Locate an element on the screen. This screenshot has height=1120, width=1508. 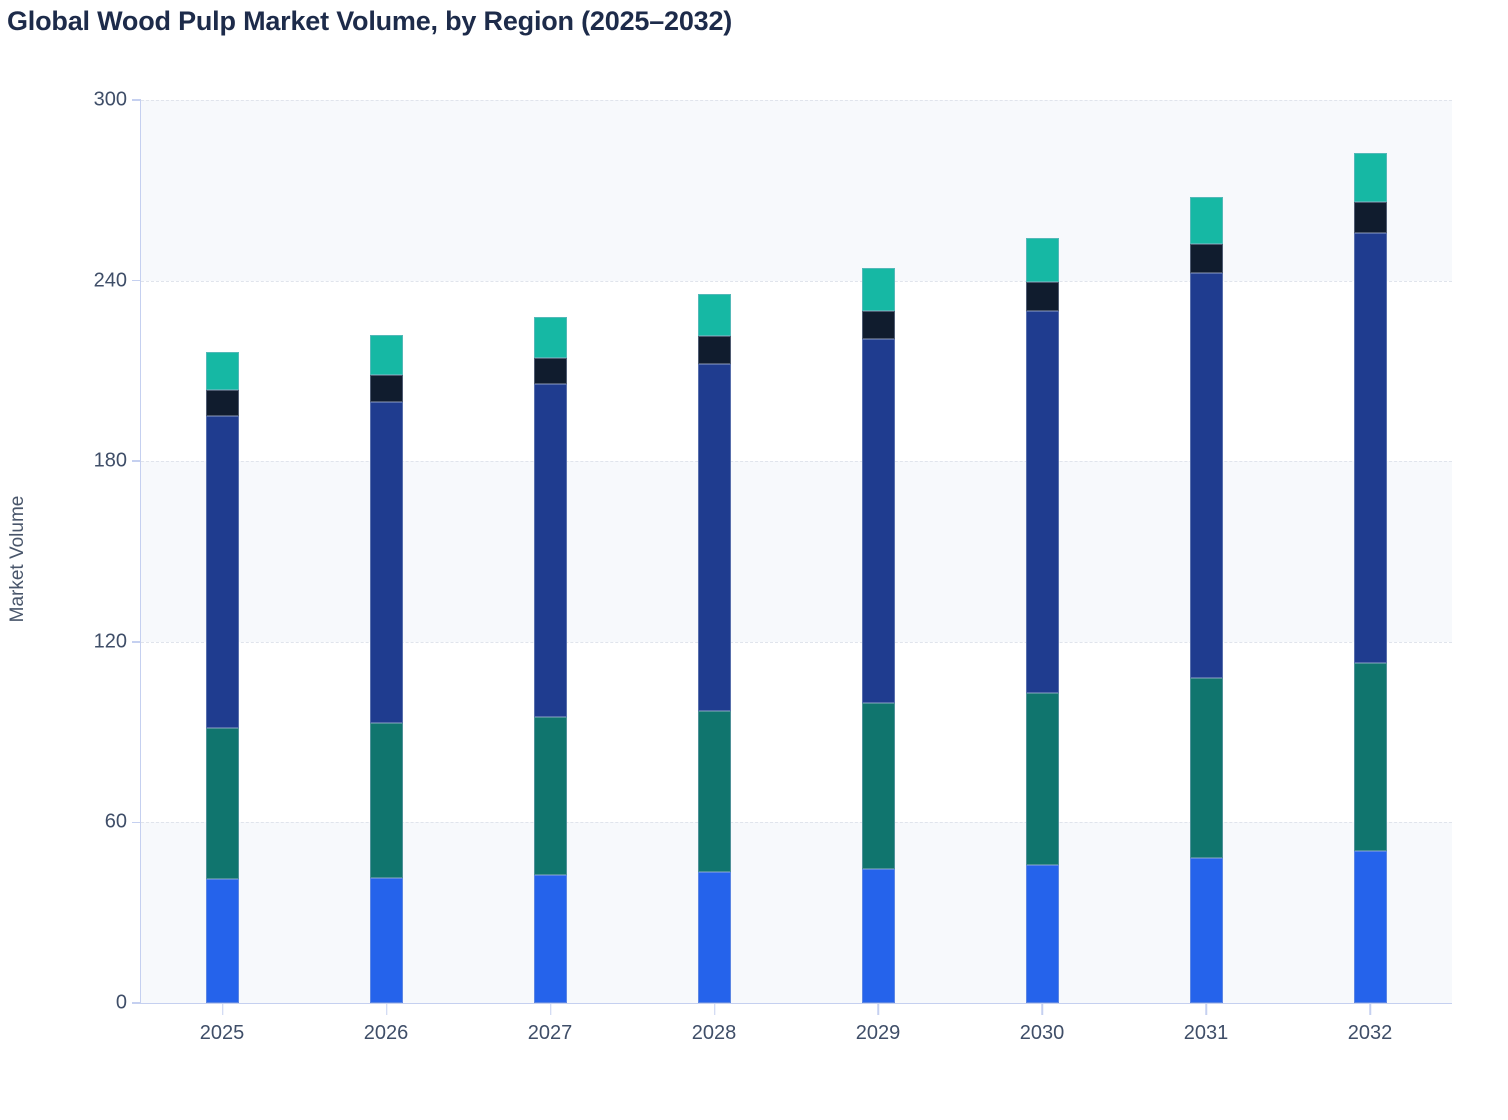
bar-2027 is located at coordinates (551, 659).